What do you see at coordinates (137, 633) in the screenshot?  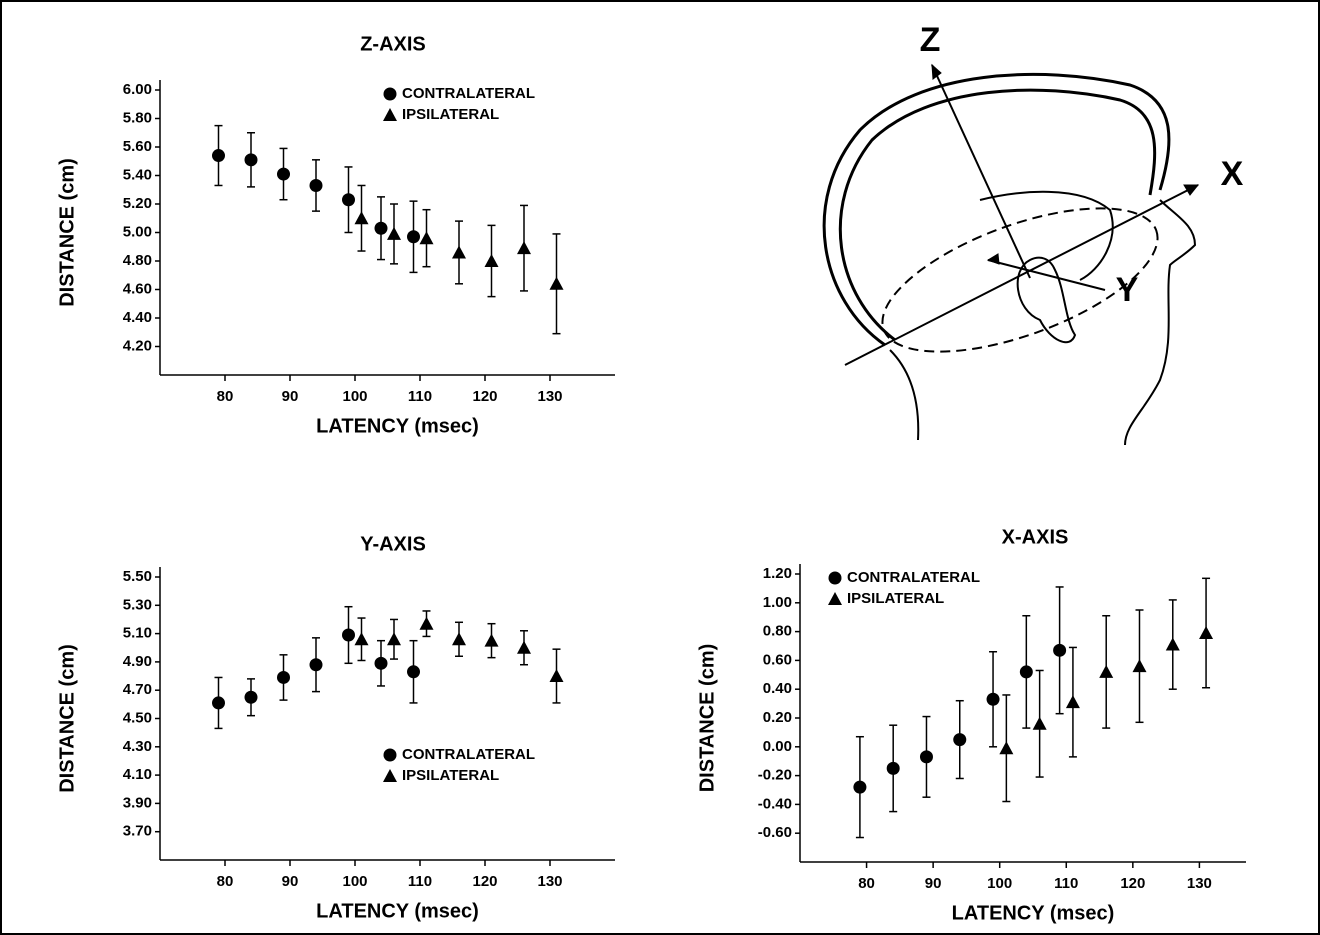 I see `y-tick-label: 5.10` at bounding box center [137, 633].